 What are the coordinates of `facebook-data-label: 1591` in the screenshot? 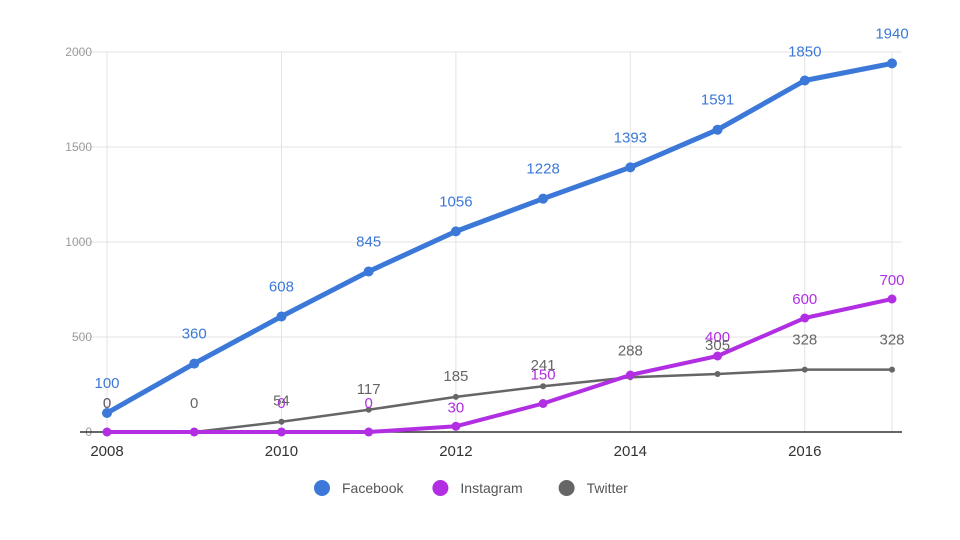 It's located at (717, 100).